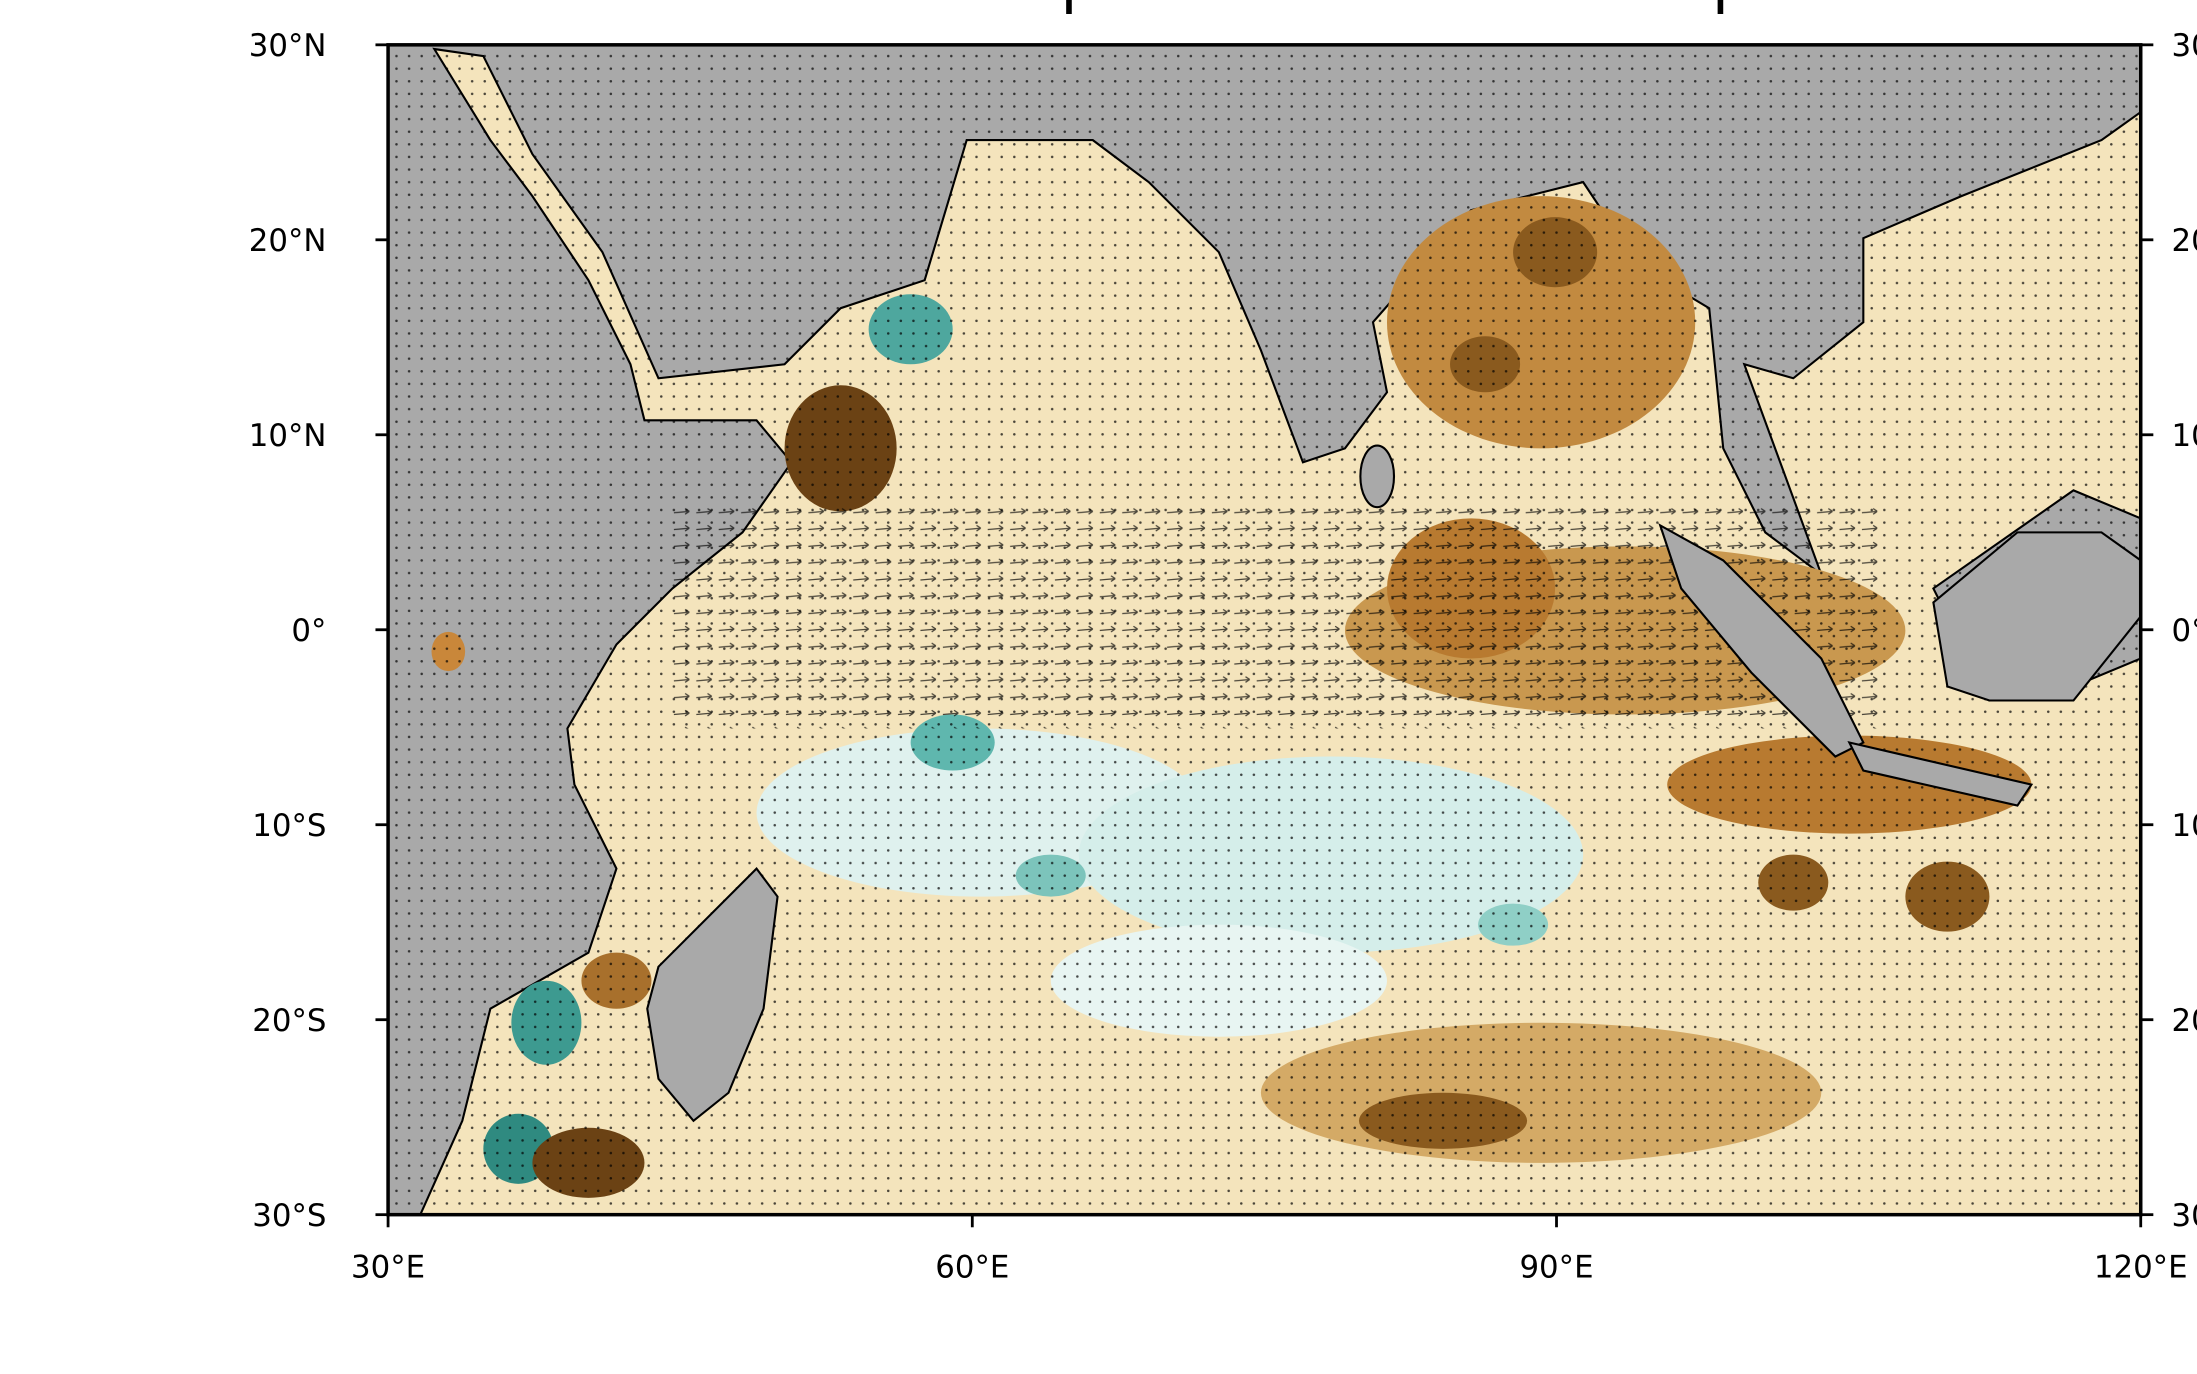 This screenshot has height=1374, width=2197. Describe the element at coordinates (2184, 1021) in the screenshot. I see `y2-tick-label: 20°S` at that location.